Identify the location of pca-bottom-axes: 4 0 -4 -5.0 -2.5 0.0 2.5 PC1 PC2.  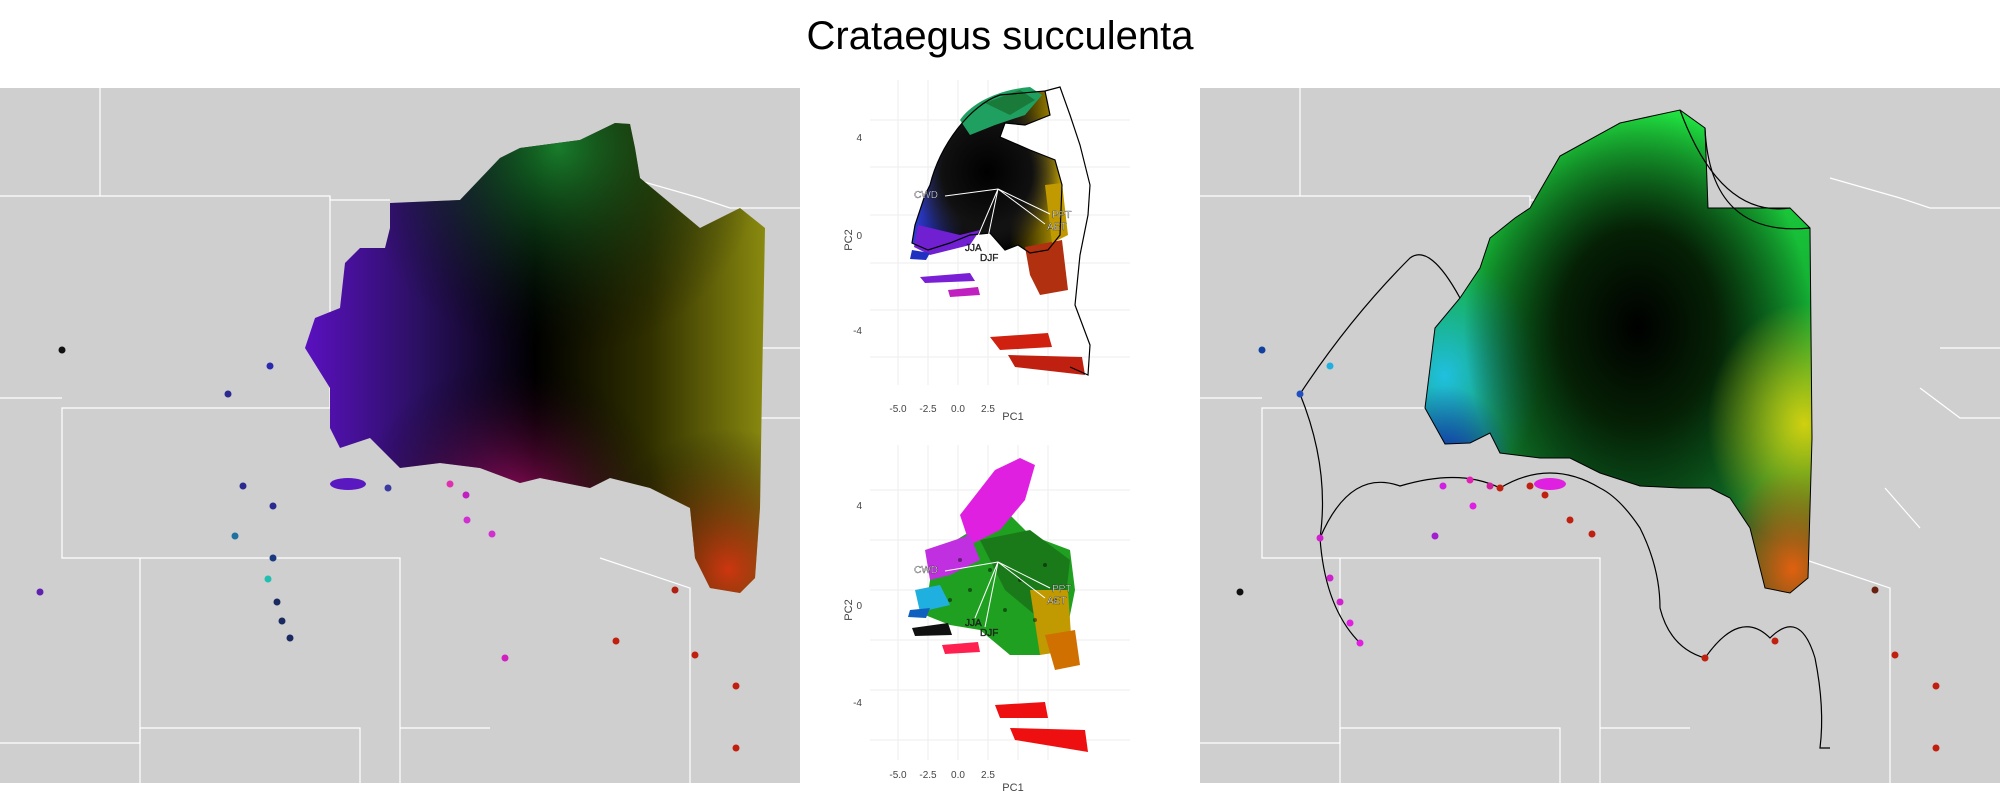
(933, 647).